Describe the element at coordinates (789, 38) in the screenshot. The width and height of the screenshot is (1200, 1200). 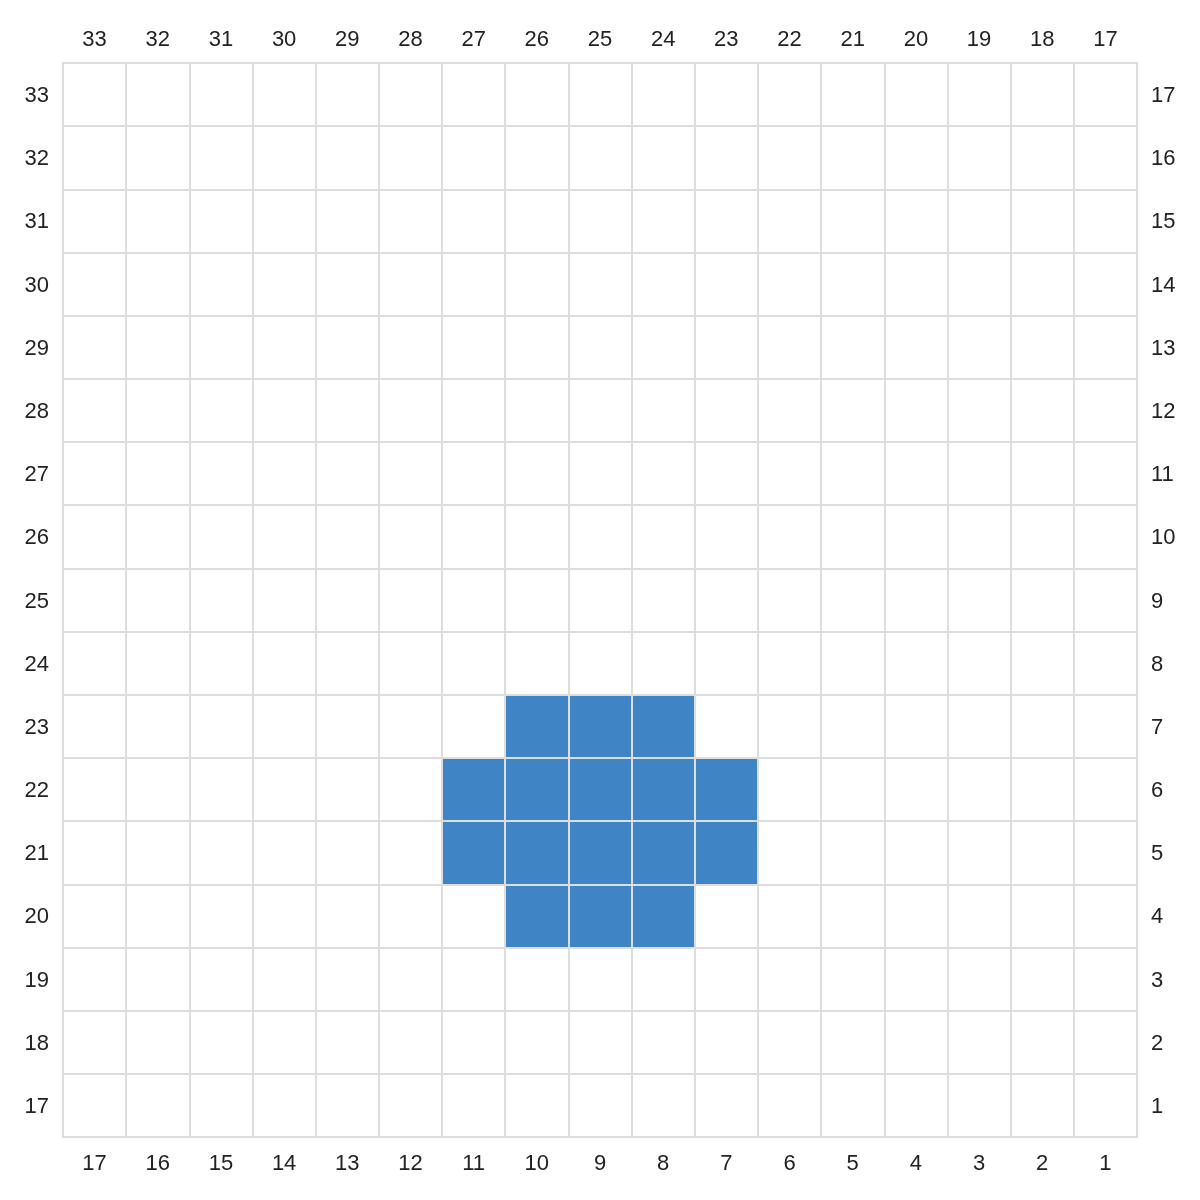
I see `x2-tick-label: 22` at that location.